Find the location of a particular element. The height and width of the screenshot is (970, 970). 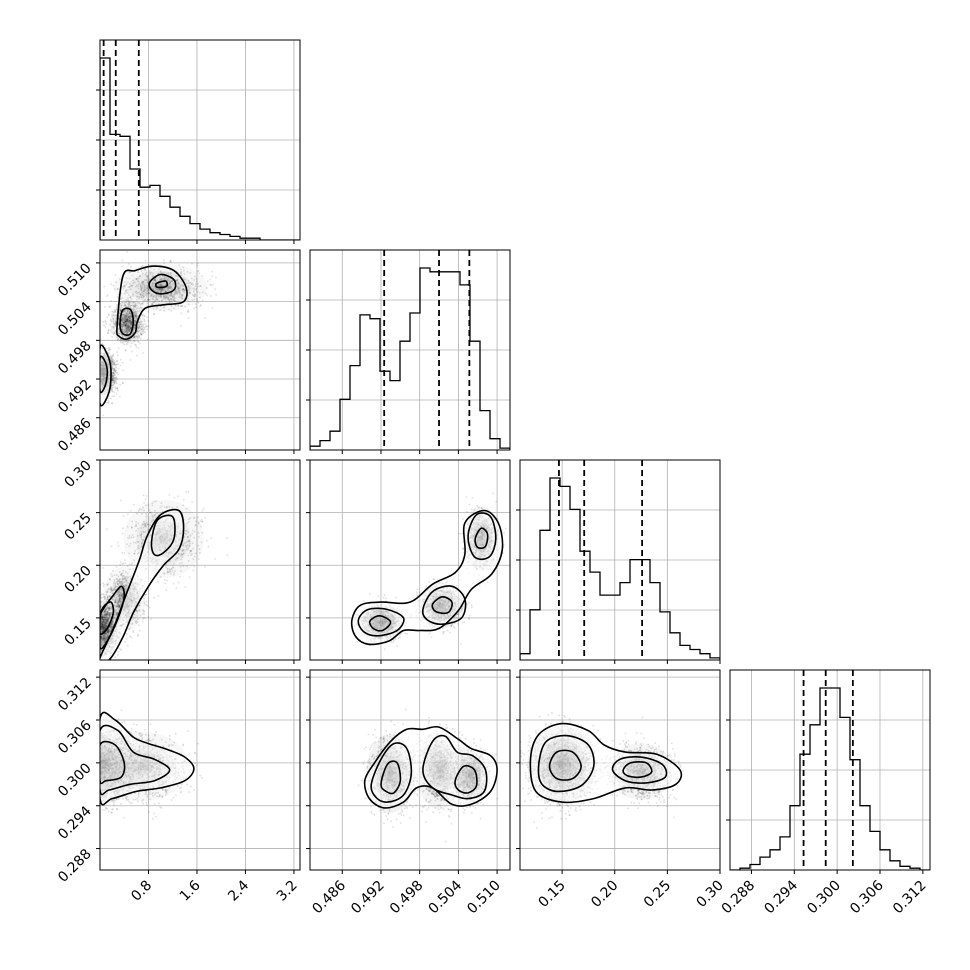

histogram-step-line is located at coordinates (830, 778).